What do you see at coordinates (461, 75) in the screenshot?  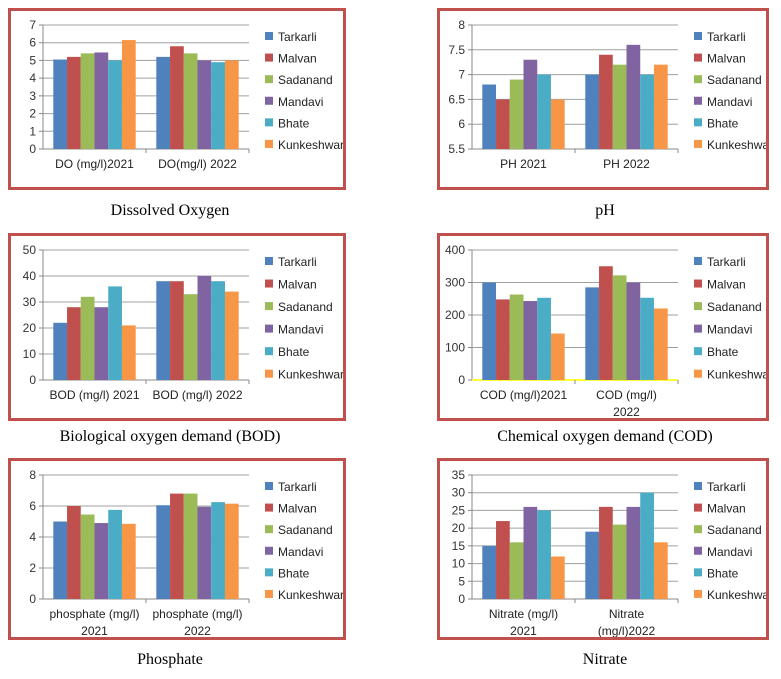 I see `y-tick-label: 7` at bounding box center [461, 75].